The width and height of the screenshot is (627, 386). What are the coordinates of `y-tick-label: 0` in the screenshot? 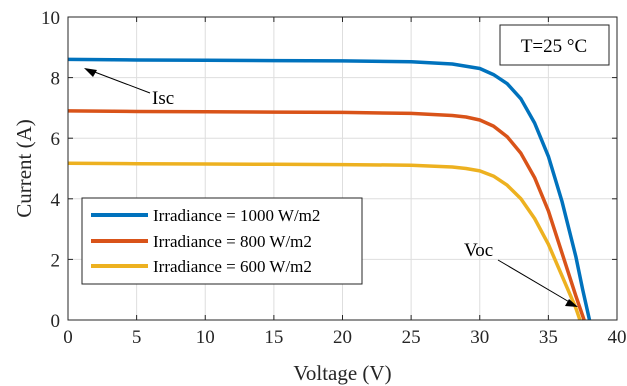 It's located at (56, 321).